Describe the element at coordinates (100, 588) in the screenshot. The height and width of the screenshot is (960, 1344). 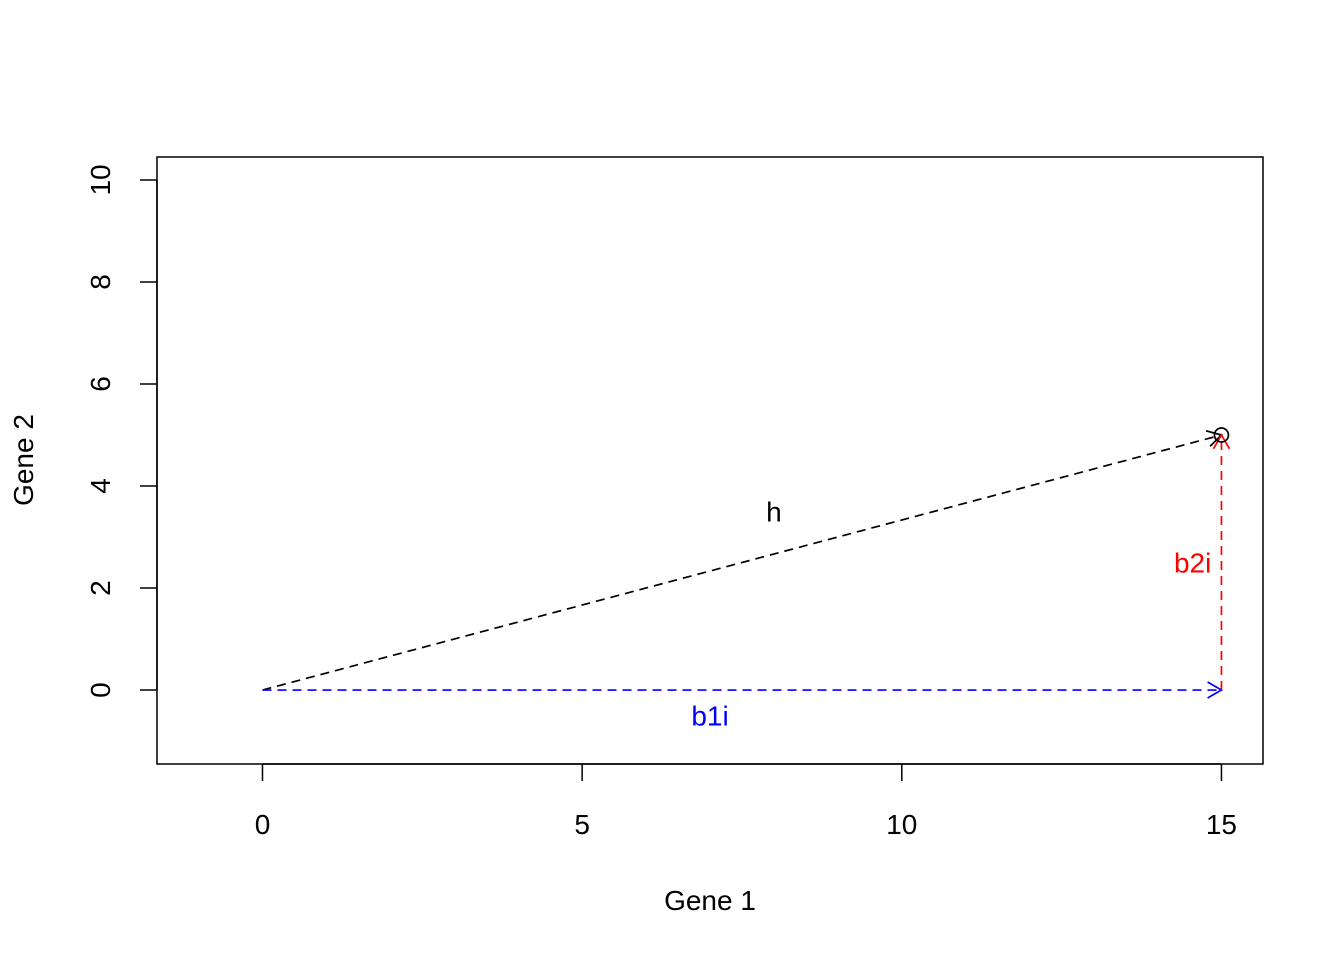
I see `y-tick-label: 2` at that location.